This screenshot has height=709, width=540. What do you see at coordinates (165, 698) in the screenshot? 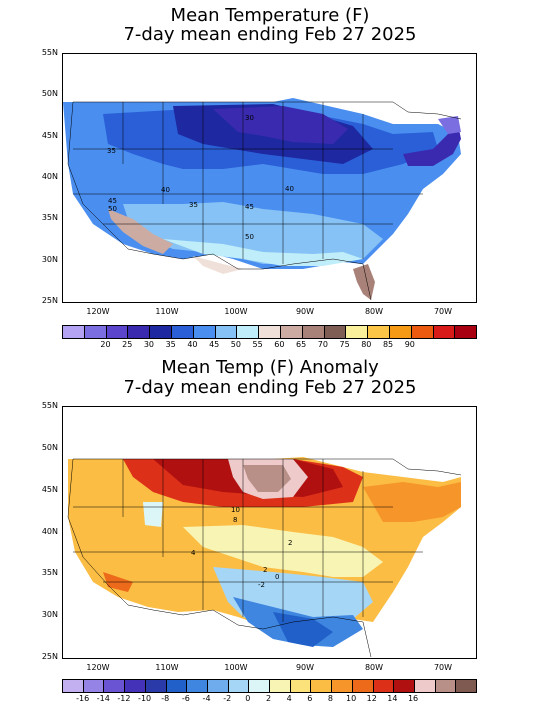
I see `map2-colorbar-label: -8` at bounding box center [165, 698].